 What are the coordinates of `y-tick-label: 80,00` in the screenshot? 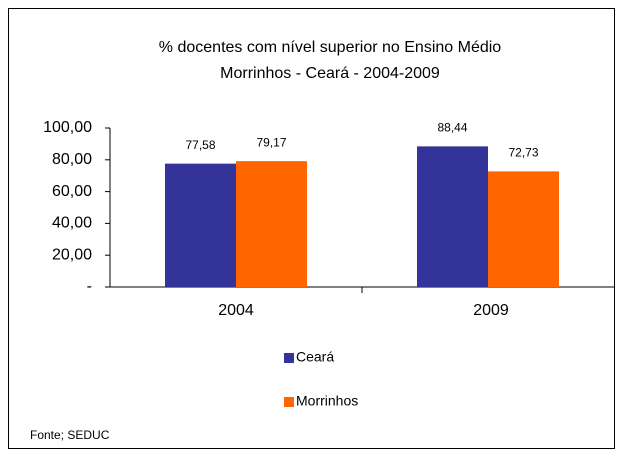 It's located at (72, 159).